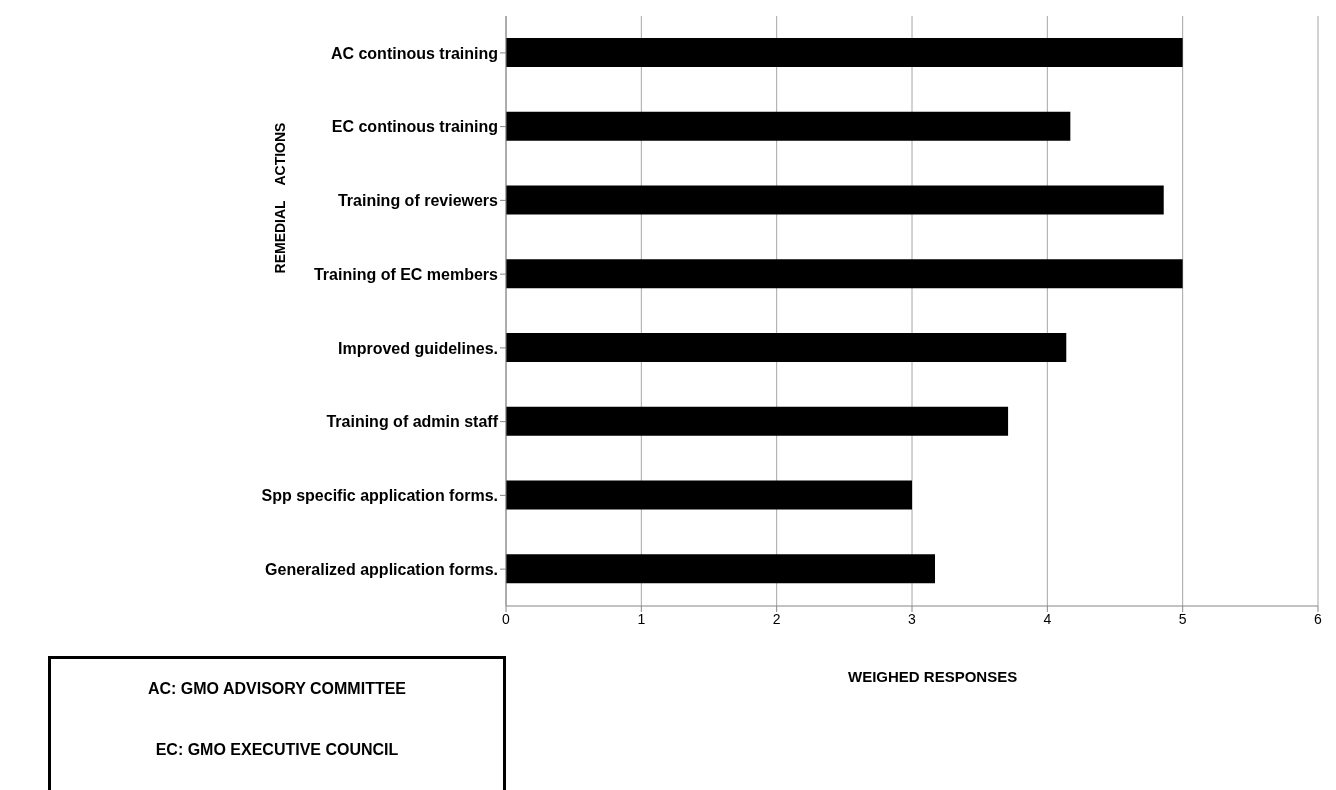 This screenshot has width=1336, height=790. What do you see at coordinates (280, 198) in the screenshot?
I see `y-axis-title: REMEDIAL ACTIONS` at bounding box center [280, 198].